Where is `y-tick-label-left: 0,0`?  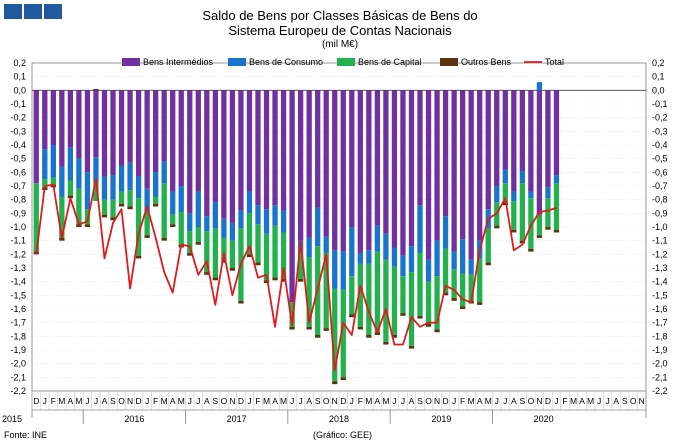 y-tick-label-left: 0,0 is located at coordinates (19, 90).